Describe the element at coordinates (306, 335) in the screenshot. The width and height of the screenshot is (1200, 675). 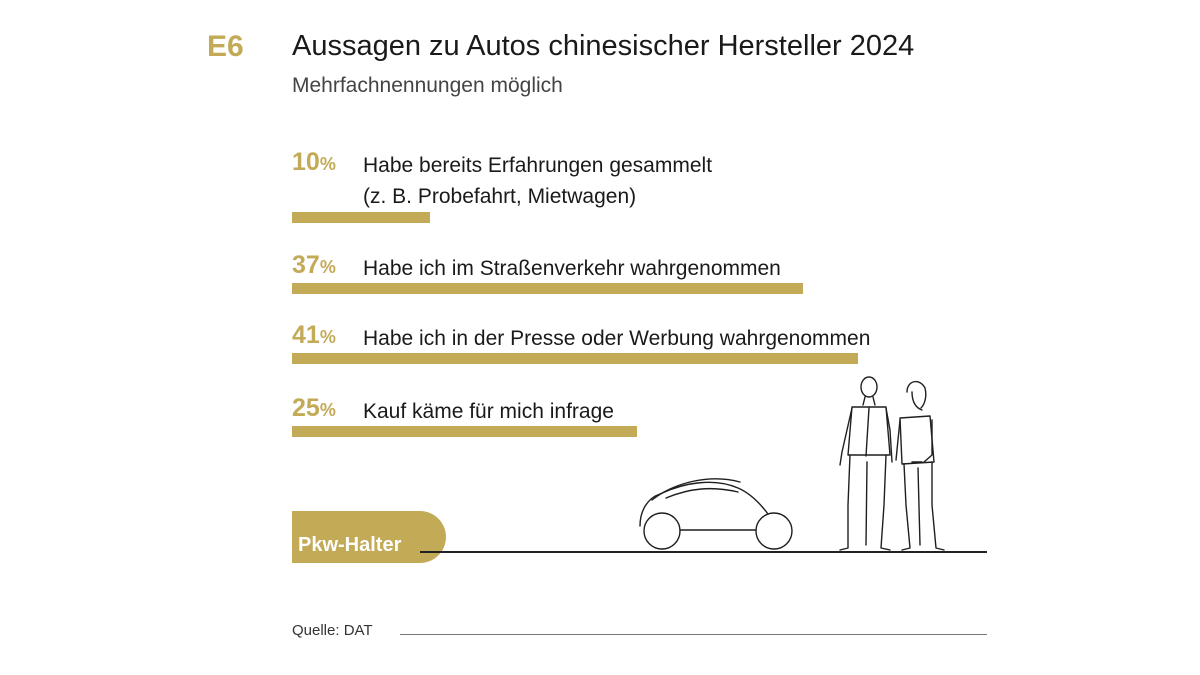
I see `value-number: 41` at that location.